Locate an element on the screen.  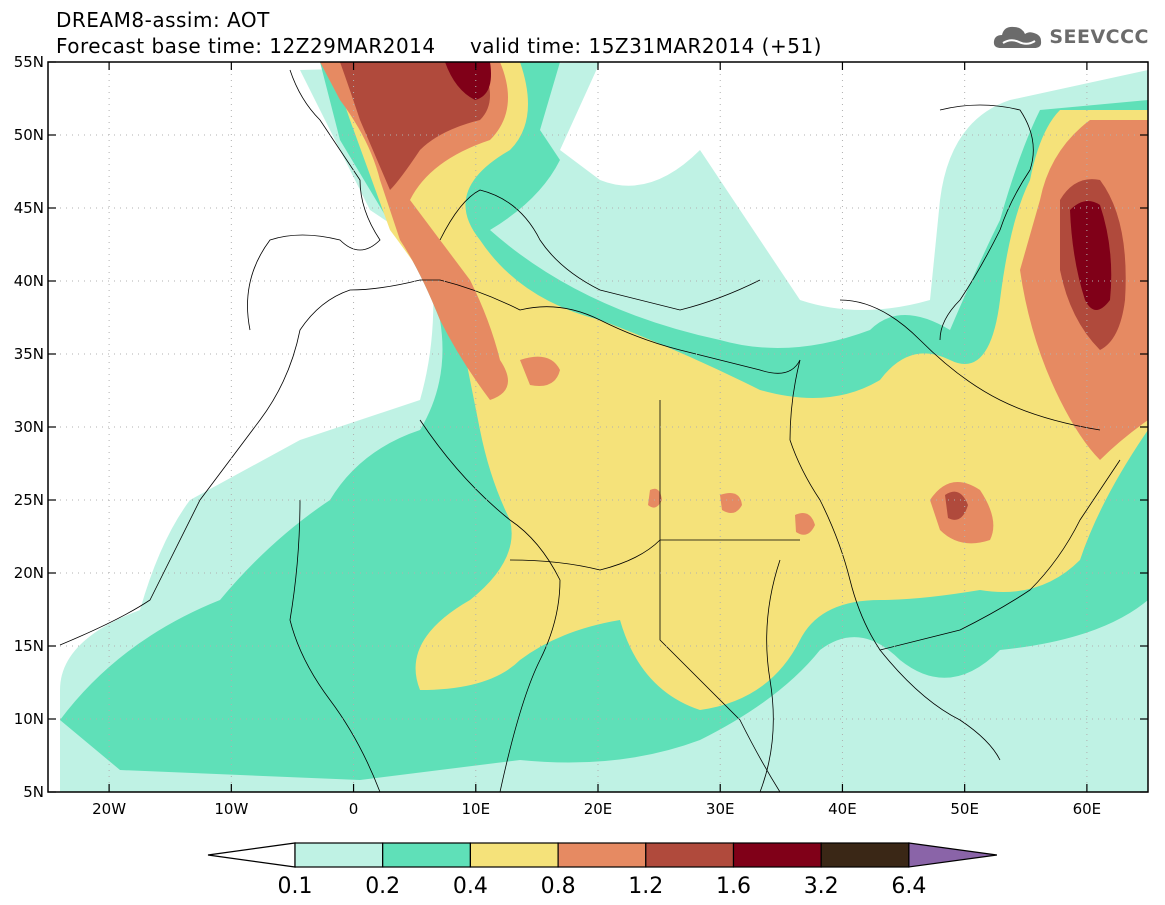
colorbar-label: 0.4 is located at coordinates (470, 886).